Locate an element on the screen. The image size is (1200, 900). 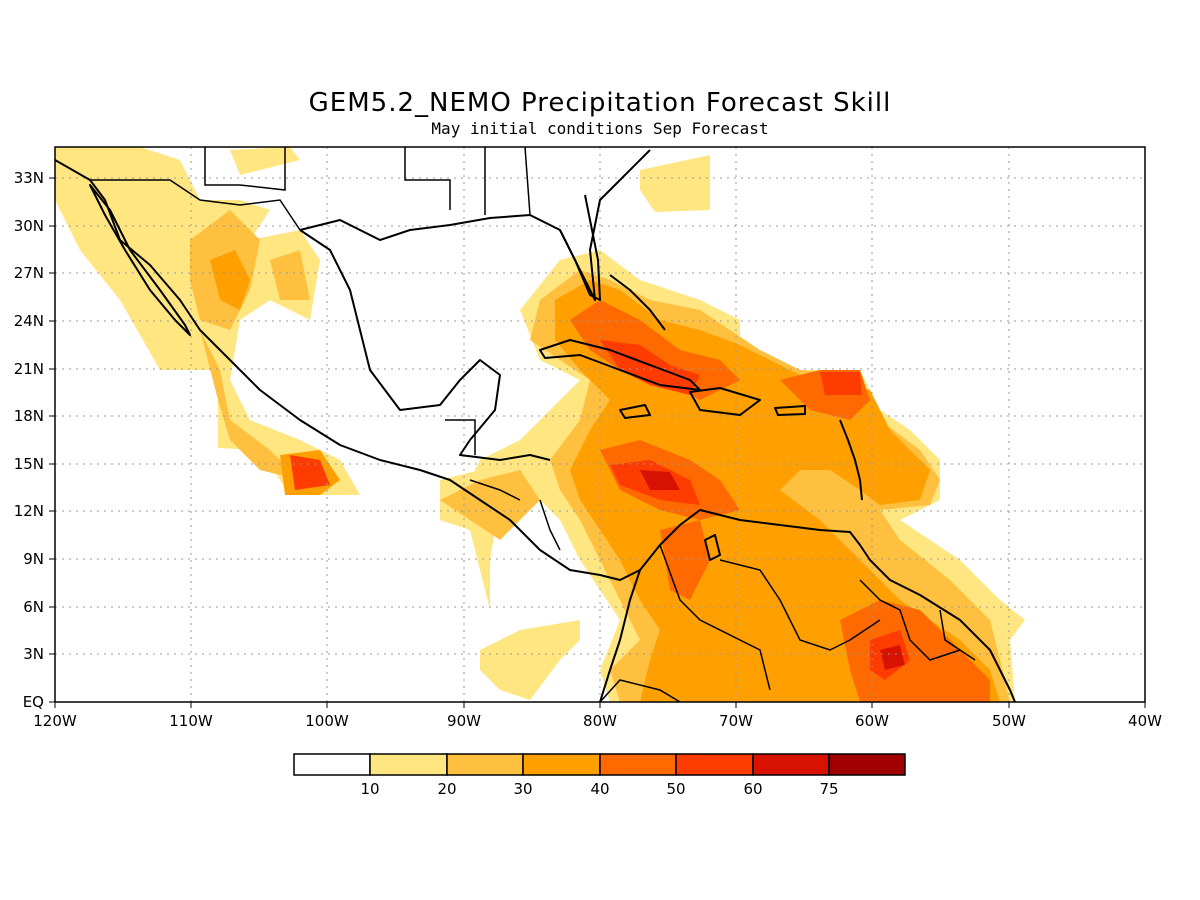
legend-label: 40 is located at coordinates (599, 789).